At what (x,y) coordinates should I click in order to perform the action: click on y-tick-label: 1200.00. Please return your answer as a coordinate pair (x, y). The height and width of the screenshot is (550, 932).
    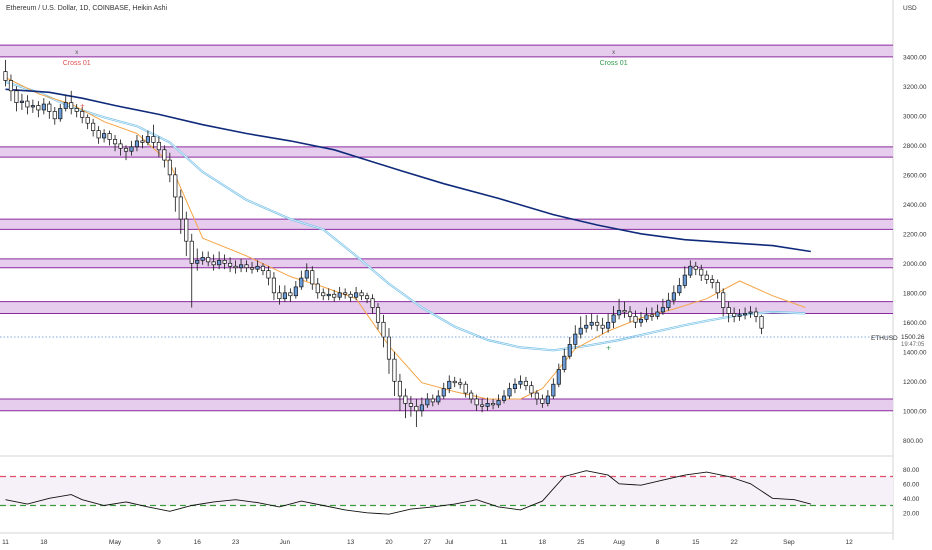
    Looking at the image, I should click on (915, 382).